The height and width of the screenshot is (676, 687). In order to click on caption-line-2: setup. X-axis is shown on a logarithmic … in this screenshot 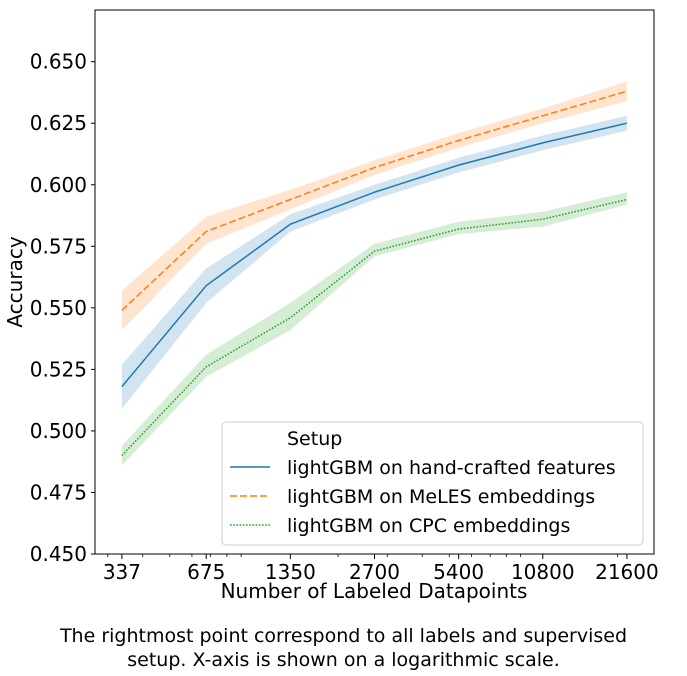, I will do `click(343, 660)`.